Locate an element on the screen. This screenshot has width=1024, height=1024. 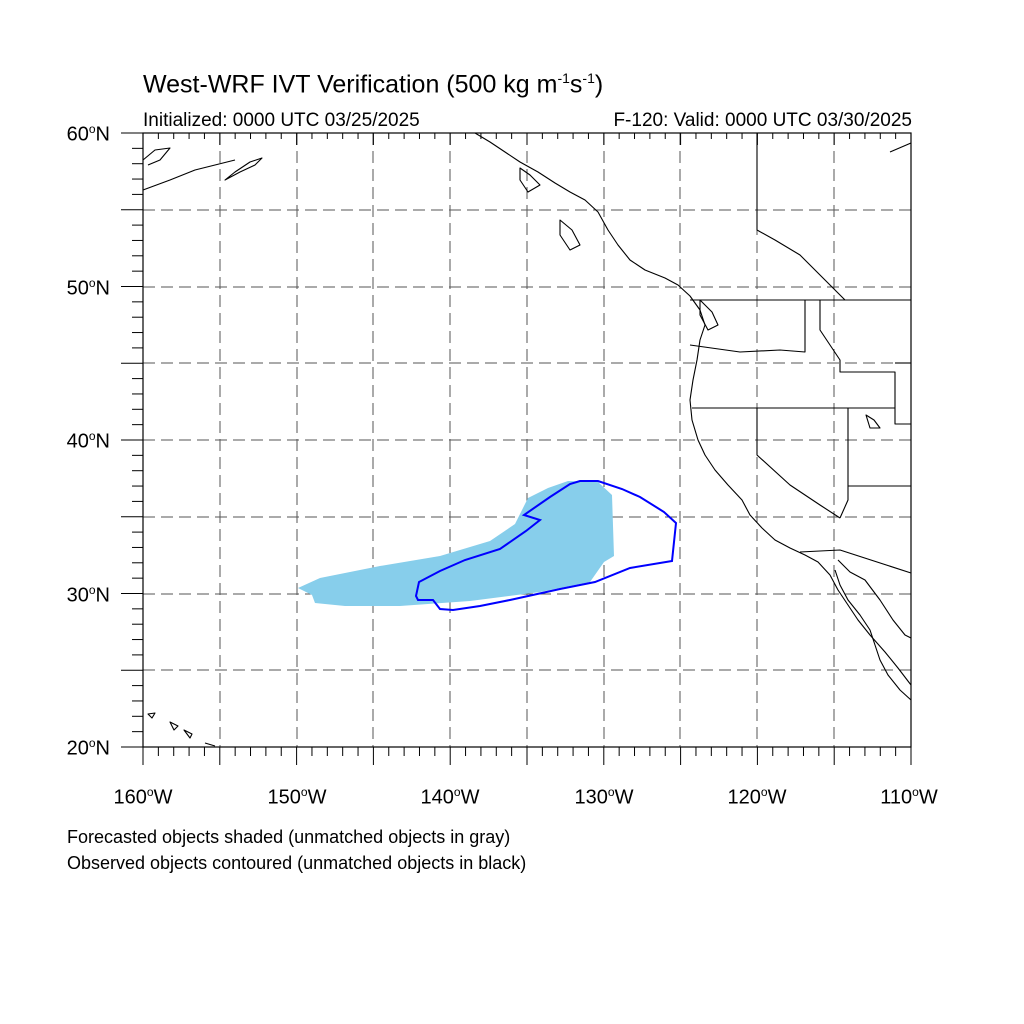
lat-label-30: 30oN is located at coordinates (88, 595).